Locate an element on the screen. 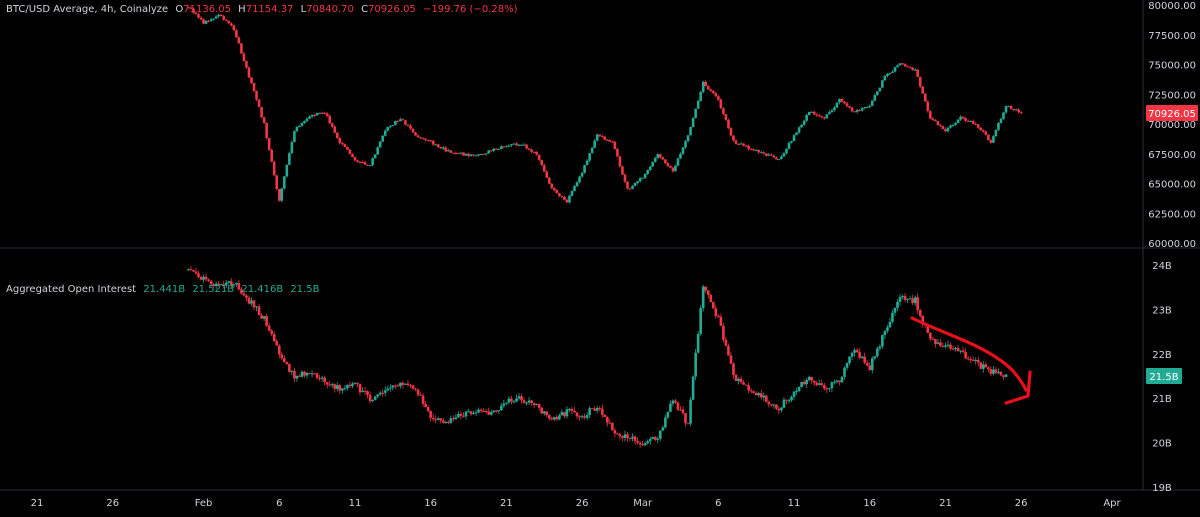 This screenshot has width=1200, height=517. price-legend-change: −199.76 (−0.28%) is located at coordinates (470, 9).